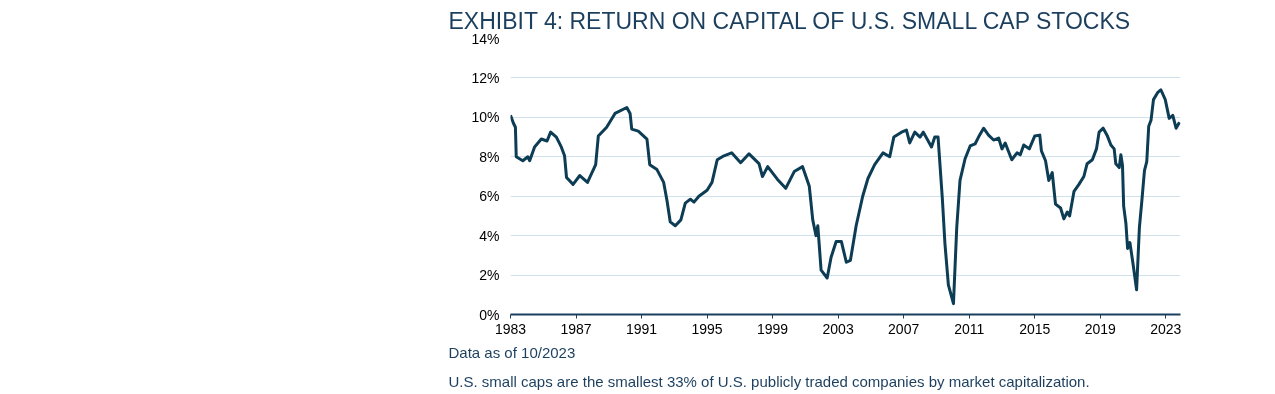 Image resolution: width=1275 pixels, height=394 pixels. I want to click on y-tick-label: 12%, so click(485, 77).